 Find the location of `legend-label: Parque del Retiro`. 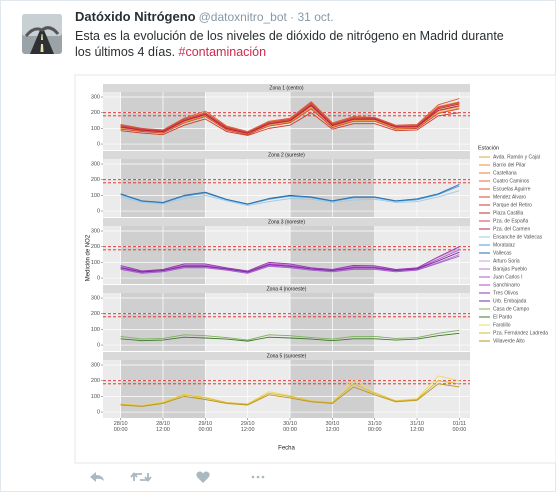

legend-label: Parque del Retiro is located at coordinates (512, 205).